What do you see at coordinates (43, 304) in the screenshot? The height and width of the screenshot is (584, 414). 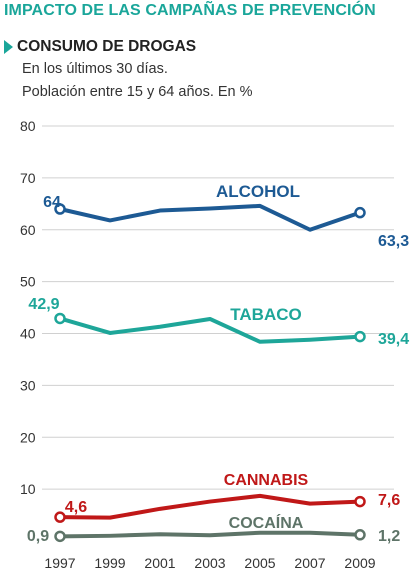 I see `data-label-start-tabaco: 42,9` at bounding box center [43, 304].